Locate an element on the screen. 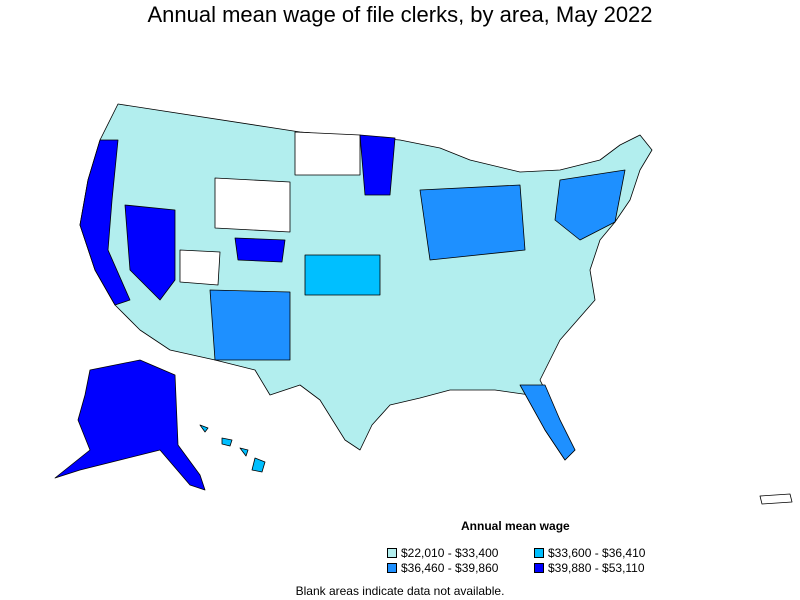 This screenshot has height=600, width=800. no-data-region-montana is located at coordinates (327, 153).